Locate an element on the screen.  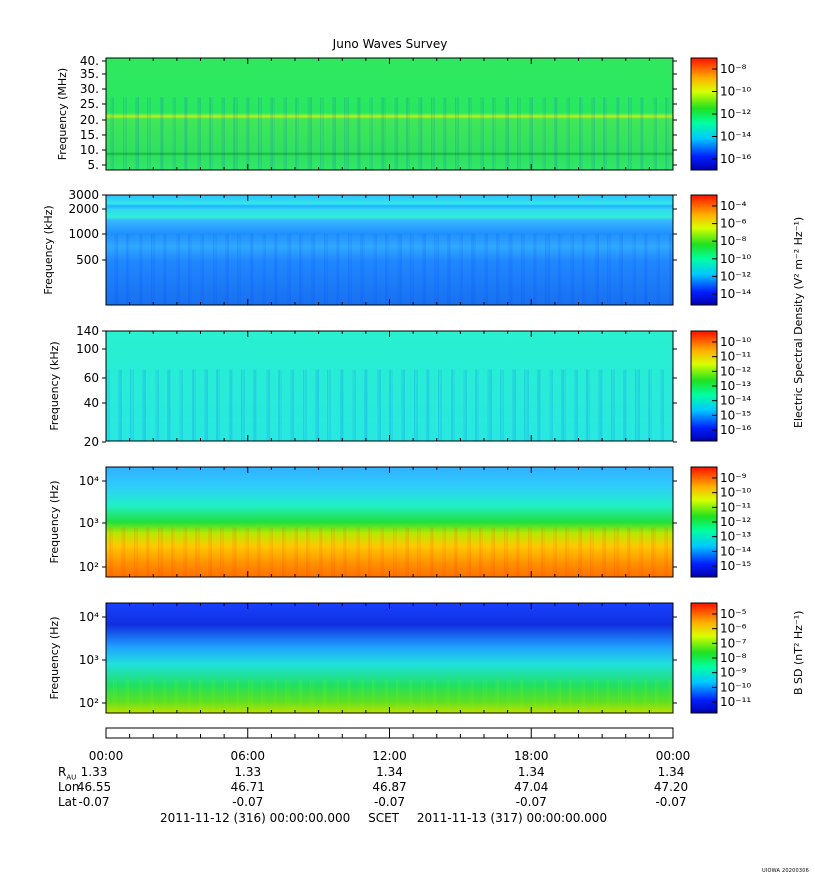
colorbar-tick-label: 10⁻¹⁶ is located at coordinates (735, 430).